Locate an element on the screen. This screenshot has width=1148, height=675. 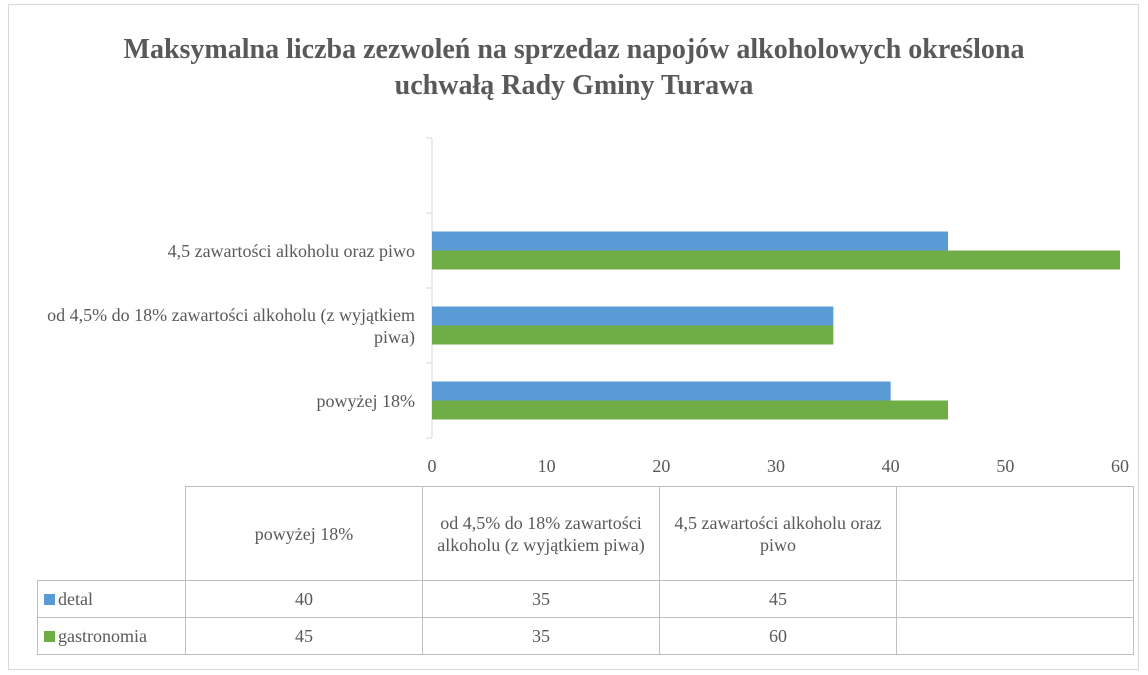
y-tick-label: powyżej 18% is located at coordinates (365, 400).